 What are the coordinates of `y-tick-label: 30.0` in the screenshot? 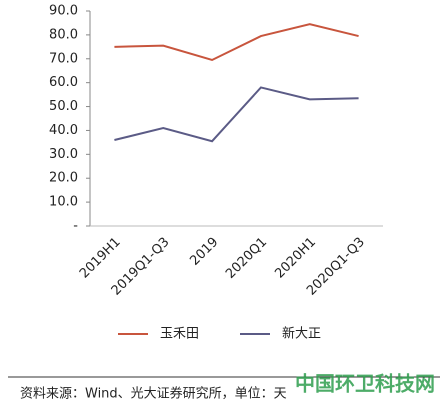 It's located at (63, 154).